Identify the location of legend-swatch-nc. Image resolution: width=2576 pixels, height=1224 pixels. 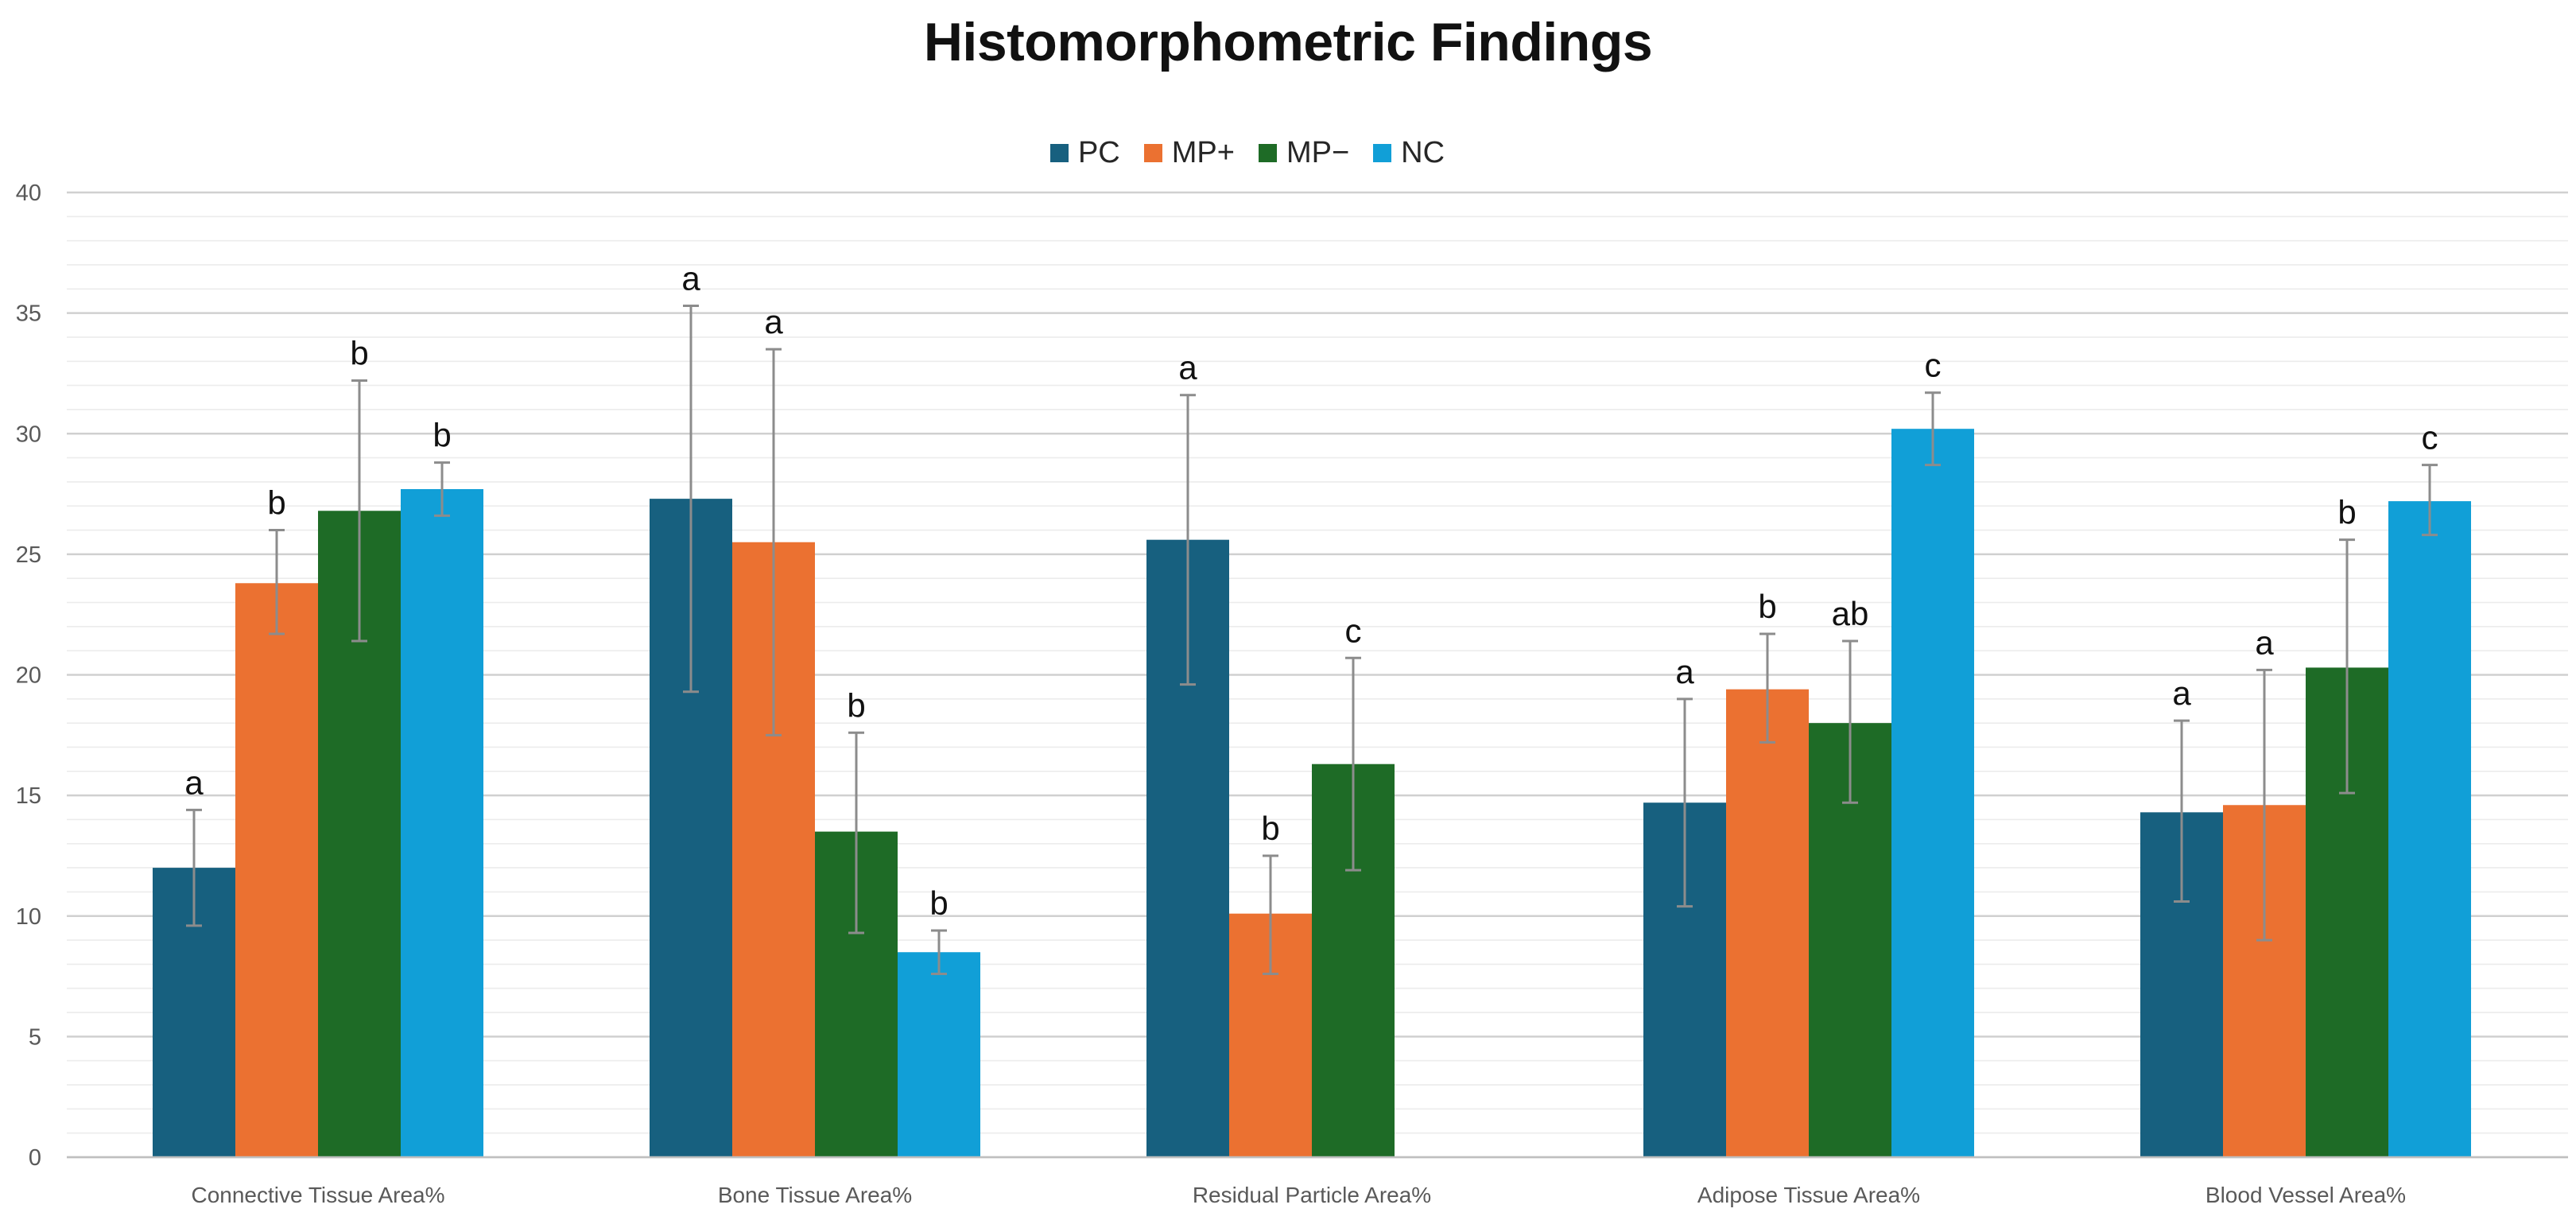
(1382, 152).